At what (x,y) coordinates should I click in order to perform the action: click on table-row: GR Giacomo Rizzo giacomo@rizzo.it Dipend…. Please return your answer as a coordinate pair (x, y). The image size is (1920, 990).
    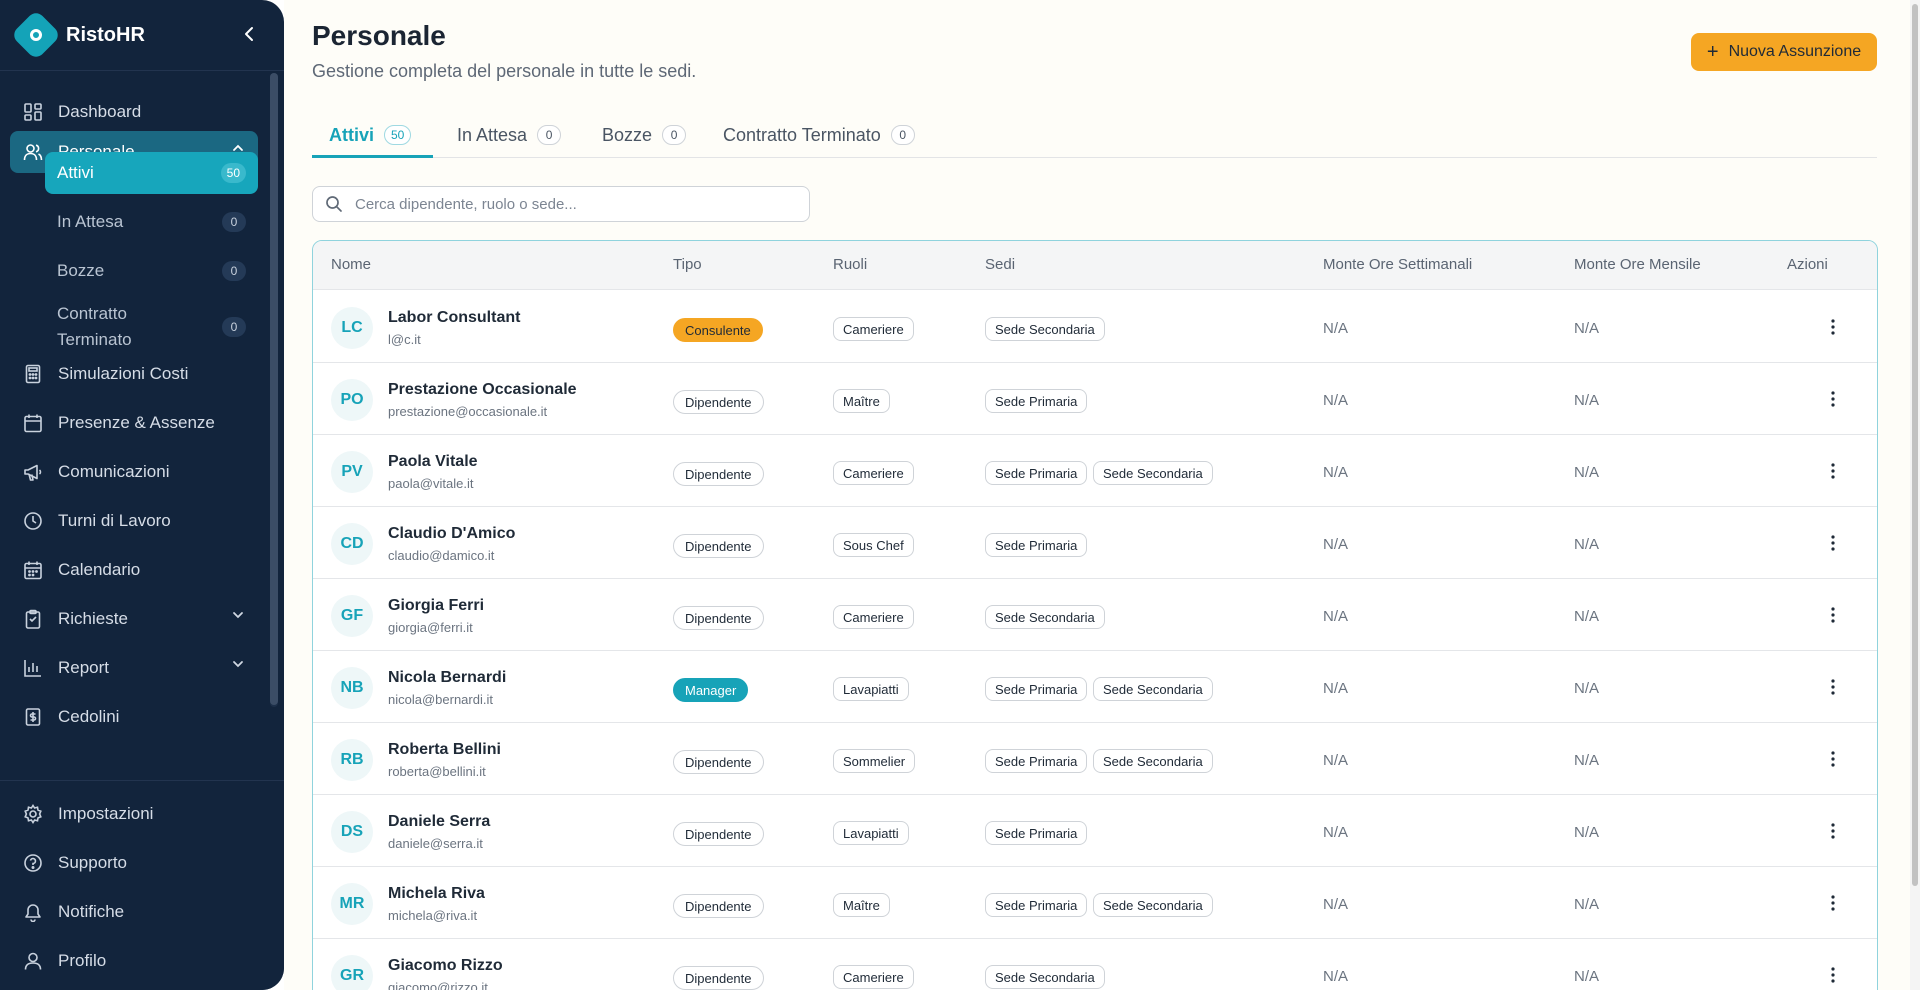
    Looking at the image, I should click on (1095, 964).